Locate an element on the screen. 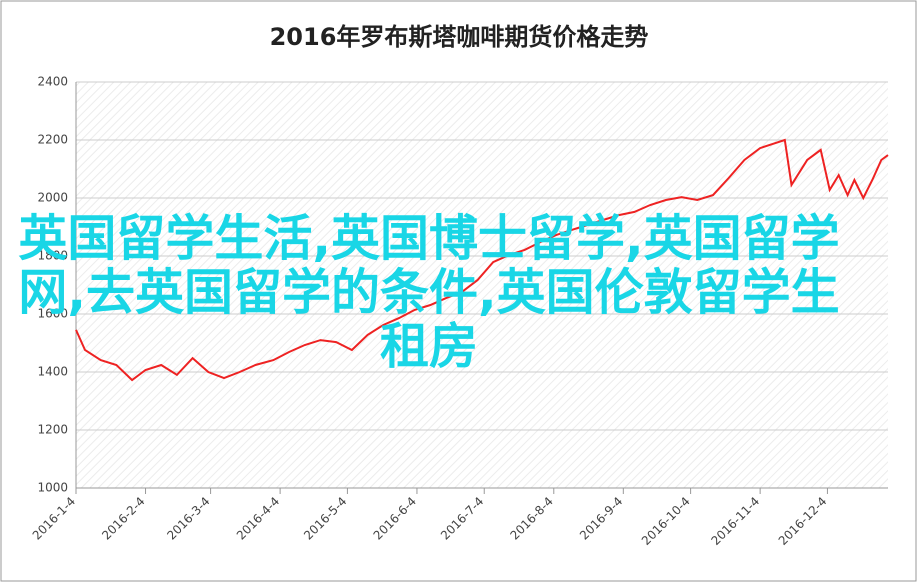 This screenshot has height=587, width=918. y-tick-label: 1400 is located at coordinates (52, 372).